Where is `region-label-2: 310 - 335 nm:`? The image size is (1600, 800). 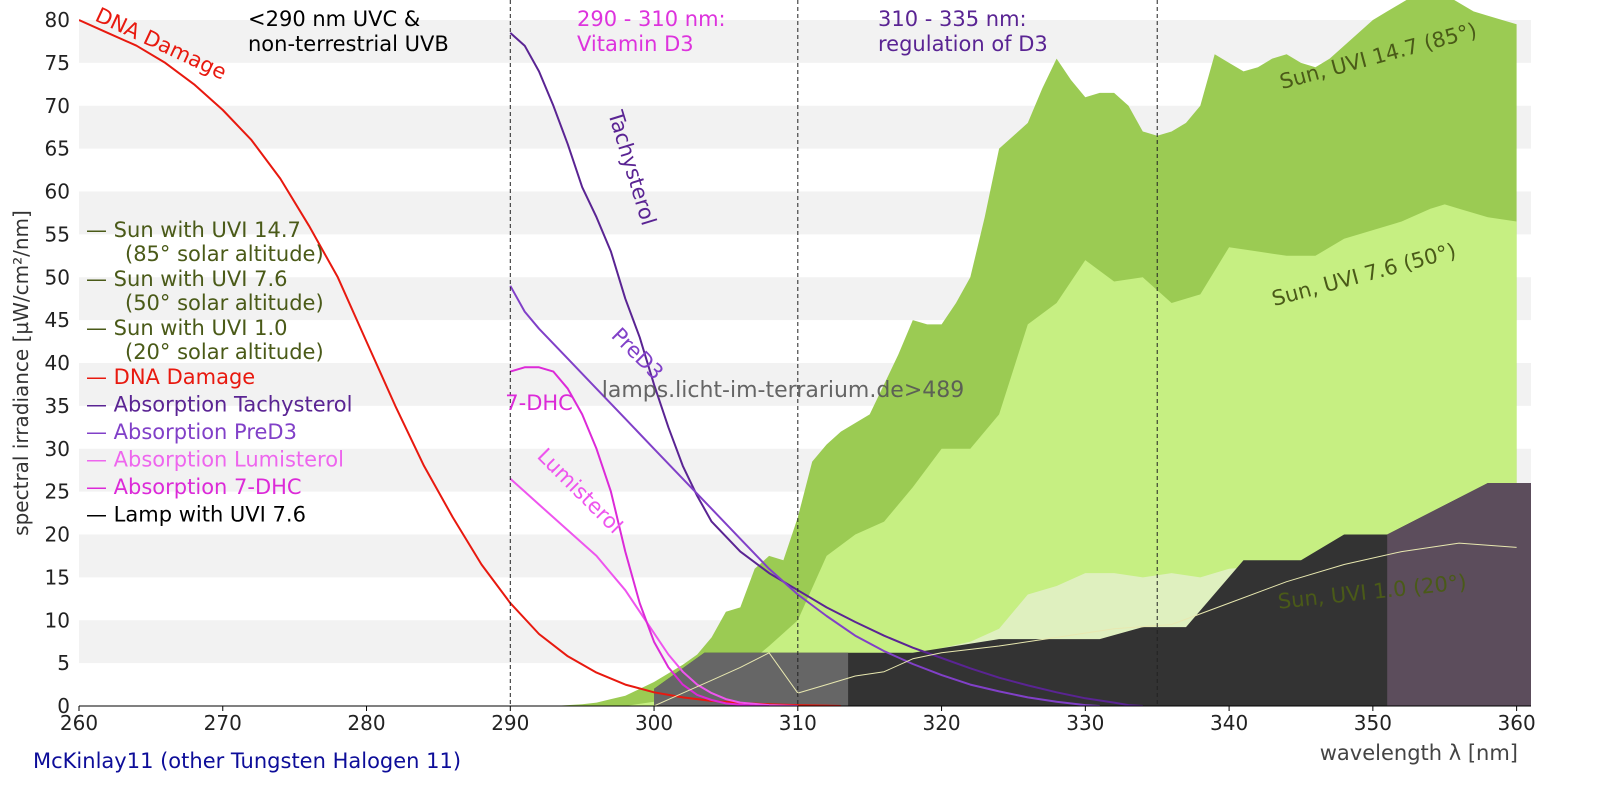
region-label-2: 310 - 335 nm: is located at coordinates (952, 19).